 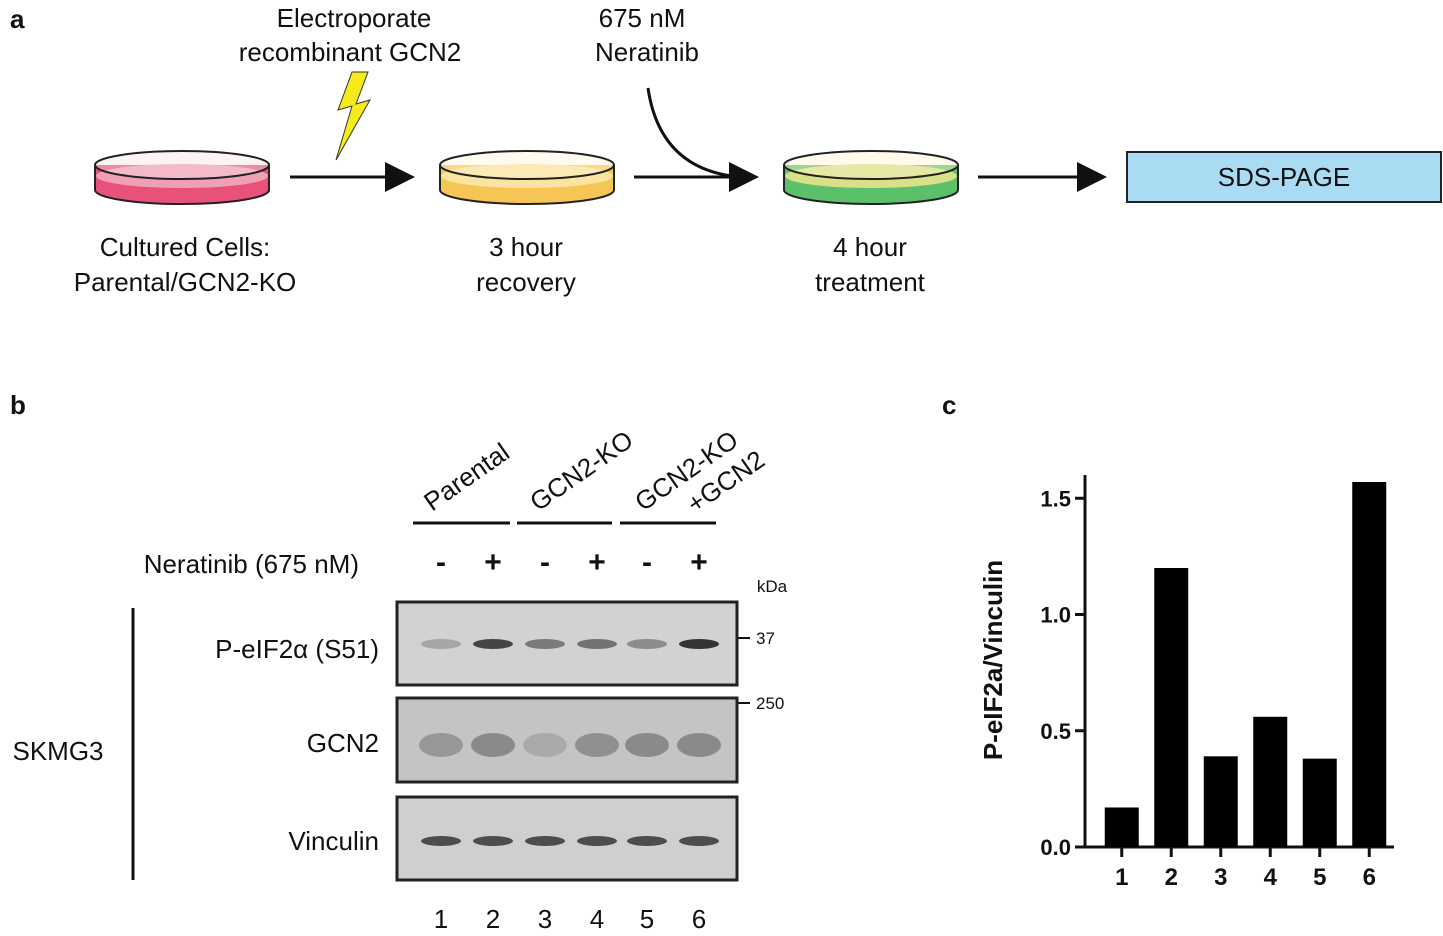 What do you see at coordinates (1055, 847) in the screenshot?
I see `y-tick-label: 0.0` at bounding box center [1055, 847].